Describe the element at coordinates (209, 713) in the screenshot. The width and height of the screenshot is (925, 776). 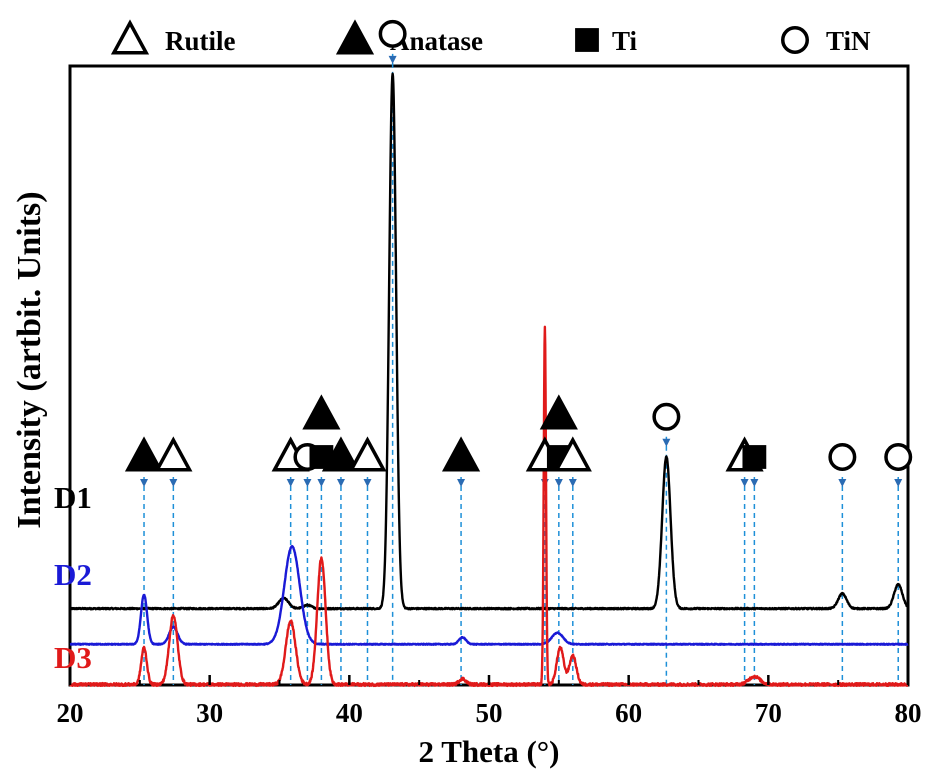
I see `x-tick-label: 30` at that location.